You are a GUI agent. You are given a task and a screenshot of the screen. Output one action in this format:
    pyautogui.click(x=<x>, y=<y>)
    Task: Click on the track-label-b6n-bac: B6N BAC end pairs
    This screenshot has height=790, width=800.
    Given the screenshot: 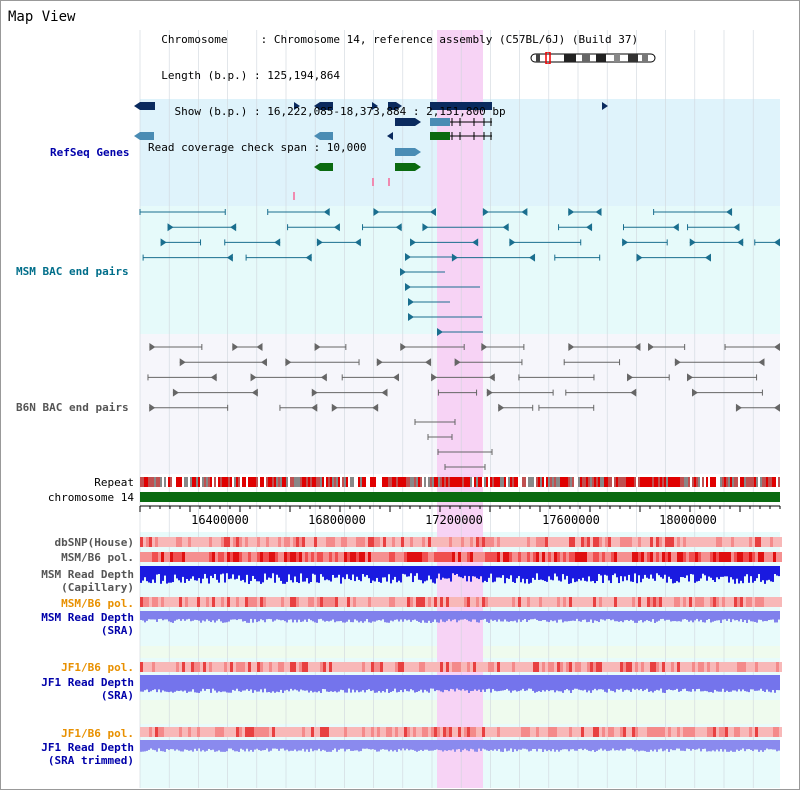 What is the action you would take?
    pyautogui.click(x=72, y=407)
    